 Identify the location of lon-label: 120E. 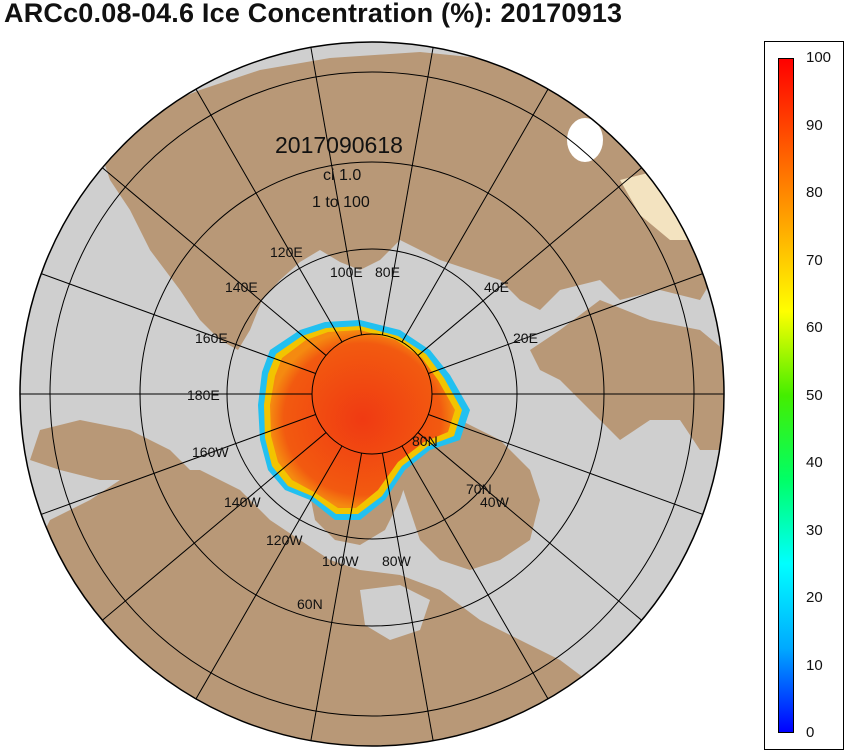
(286, 252).